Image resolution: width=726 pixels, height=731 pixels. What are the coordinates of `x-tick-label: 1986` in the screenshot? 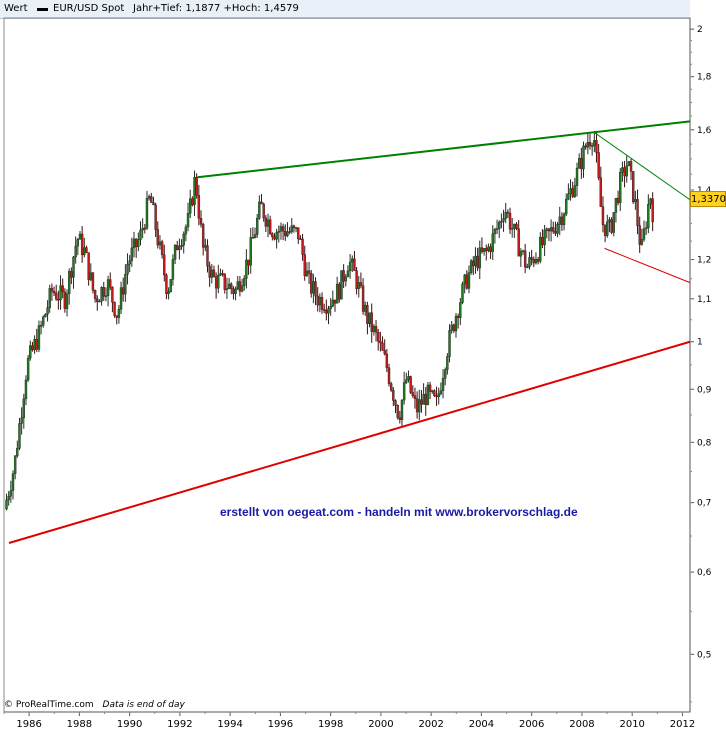 It's located at (28, 724).